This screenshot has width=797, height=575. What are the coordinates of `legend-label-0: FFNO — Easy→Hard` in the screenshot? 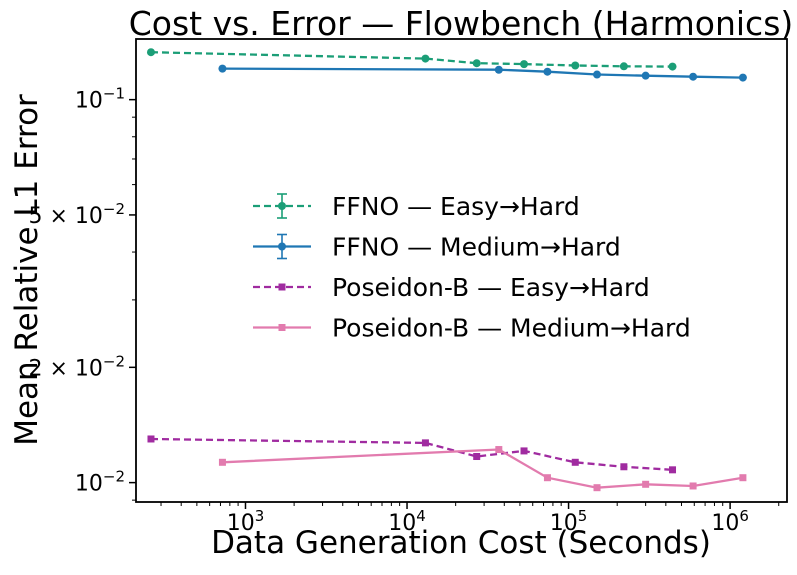 It's located at (456, 206).